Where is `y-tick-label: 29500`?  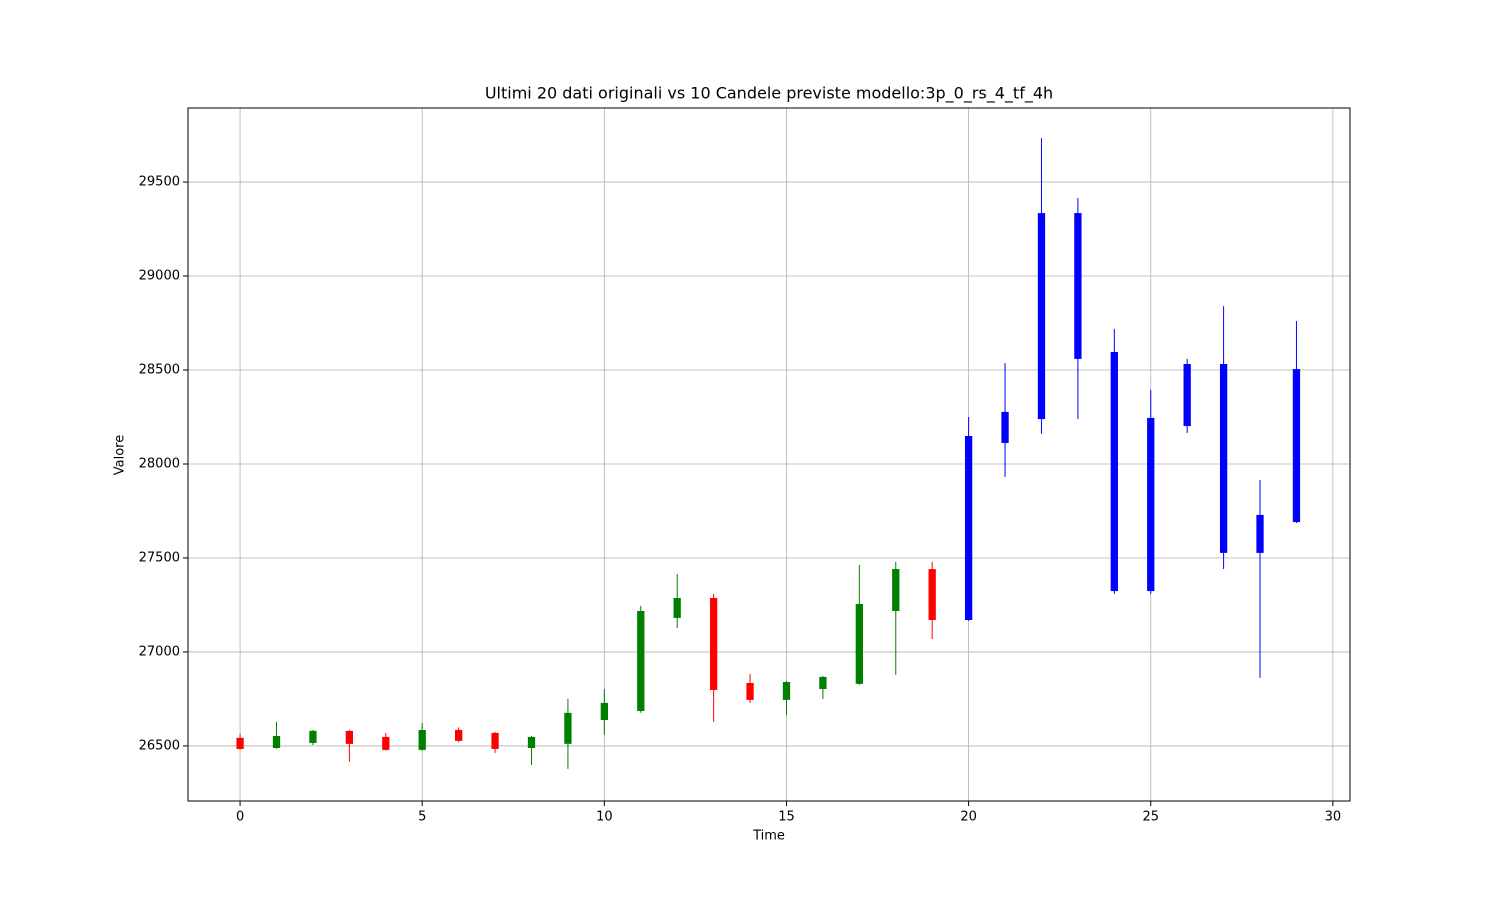
y-tick-label: 29500 is located at coordinates (159, 182).